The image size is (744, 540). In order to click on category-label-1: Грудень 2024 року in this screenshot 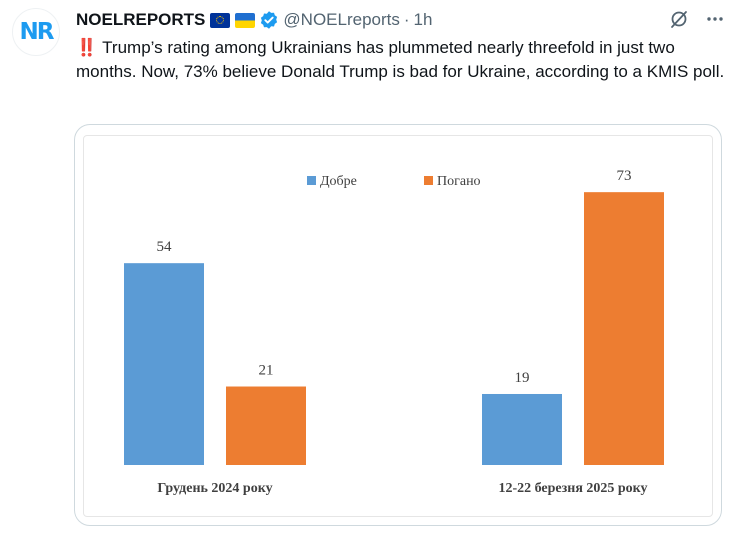, I will do `click(214, 488)`.